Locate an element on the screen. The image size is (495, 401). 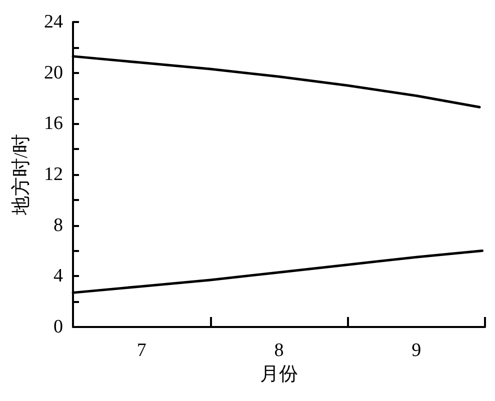
y-tick-label: 4 is located at coordinates (59, 276).